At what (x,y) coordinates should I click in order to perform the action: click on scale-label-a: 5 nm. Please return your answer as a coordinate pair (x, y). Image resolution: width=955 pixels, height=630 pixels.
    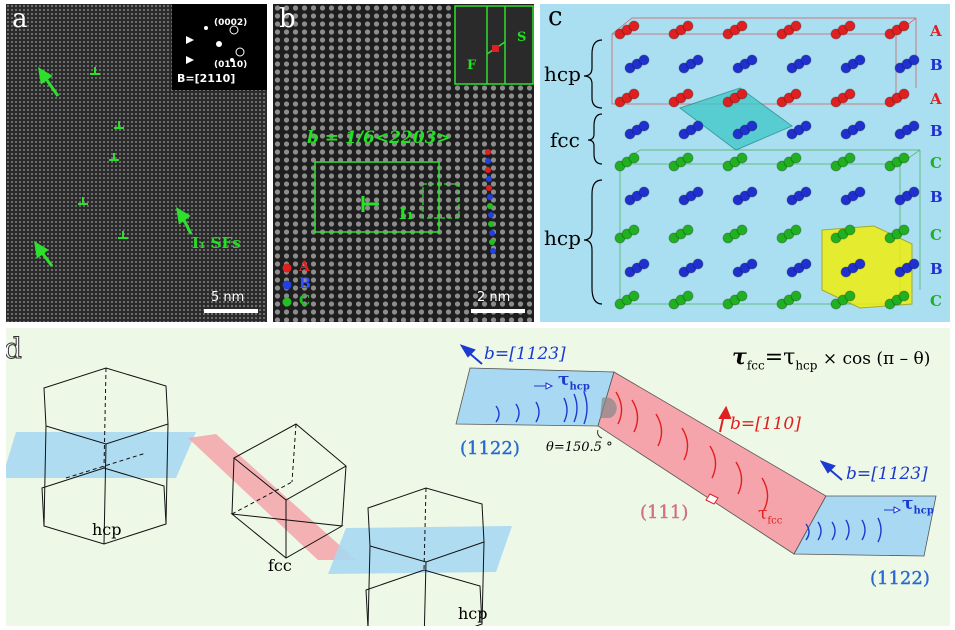
    Looking at the image, I should click on (228, 297).